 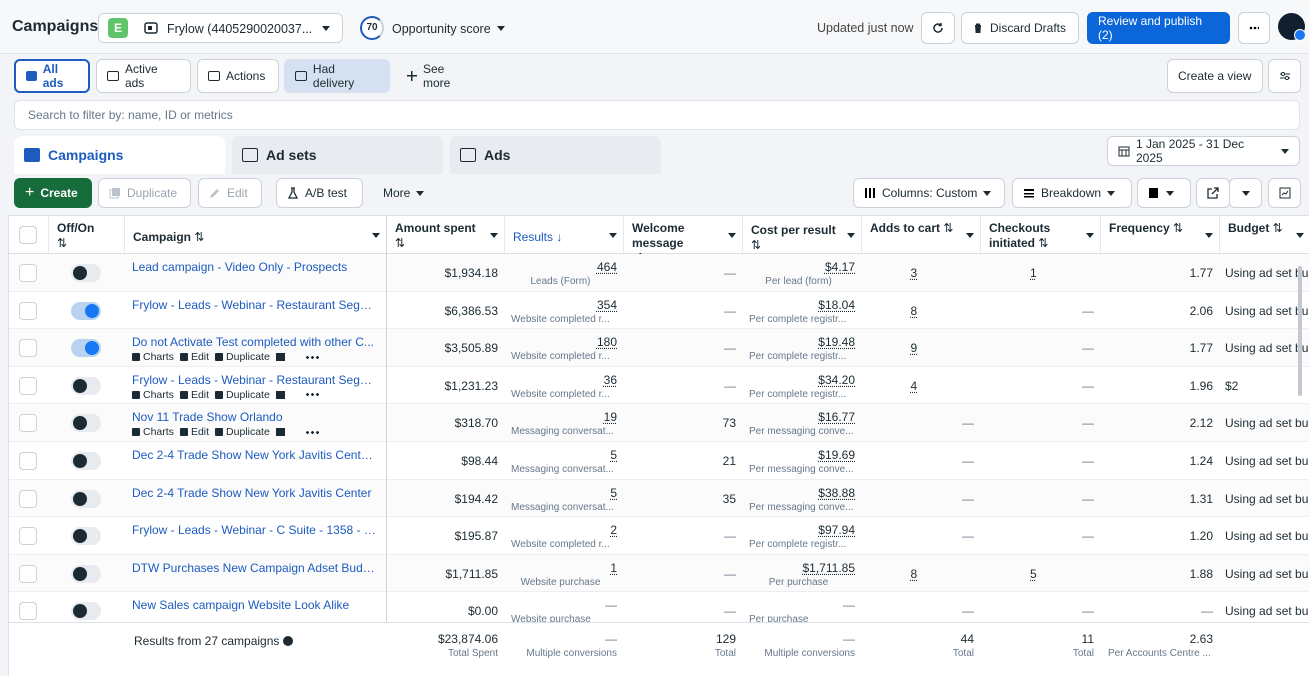 I want to click on column-header: Off/On, so click(x=86, y=235).